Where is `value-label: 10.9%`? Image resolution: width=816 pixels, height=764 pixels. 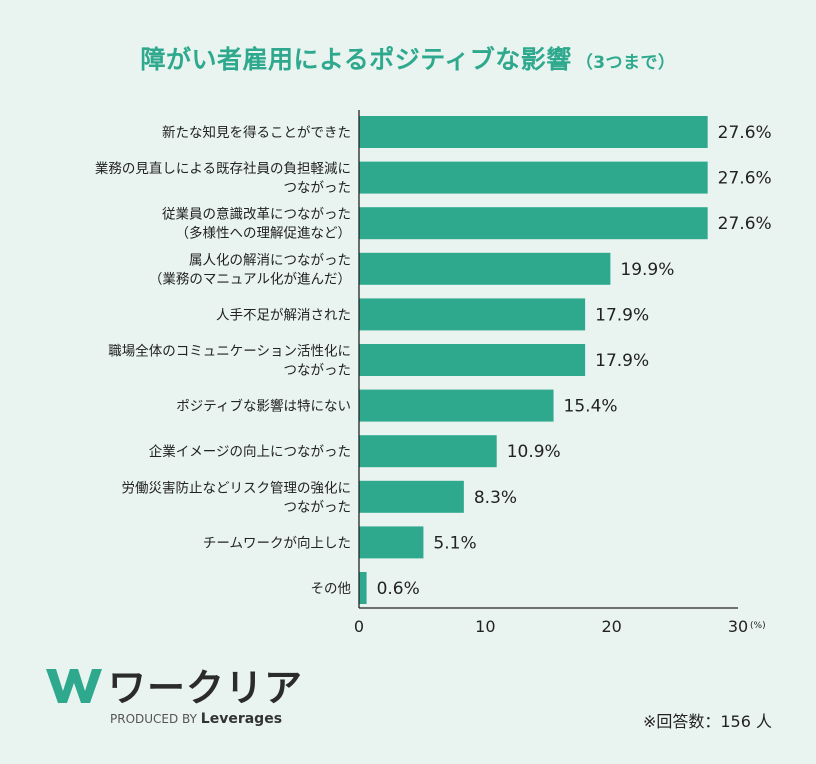 value-label: 10.9% is located at coordinates (534, 452).